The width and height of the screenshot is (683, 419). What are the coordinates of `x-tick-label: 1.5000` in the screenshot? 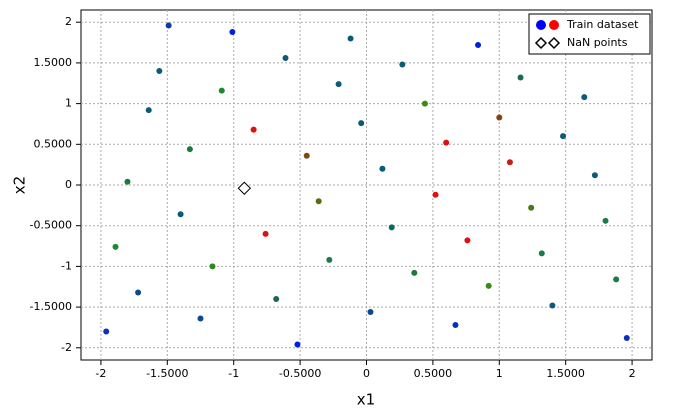 It's located at (565, 373).